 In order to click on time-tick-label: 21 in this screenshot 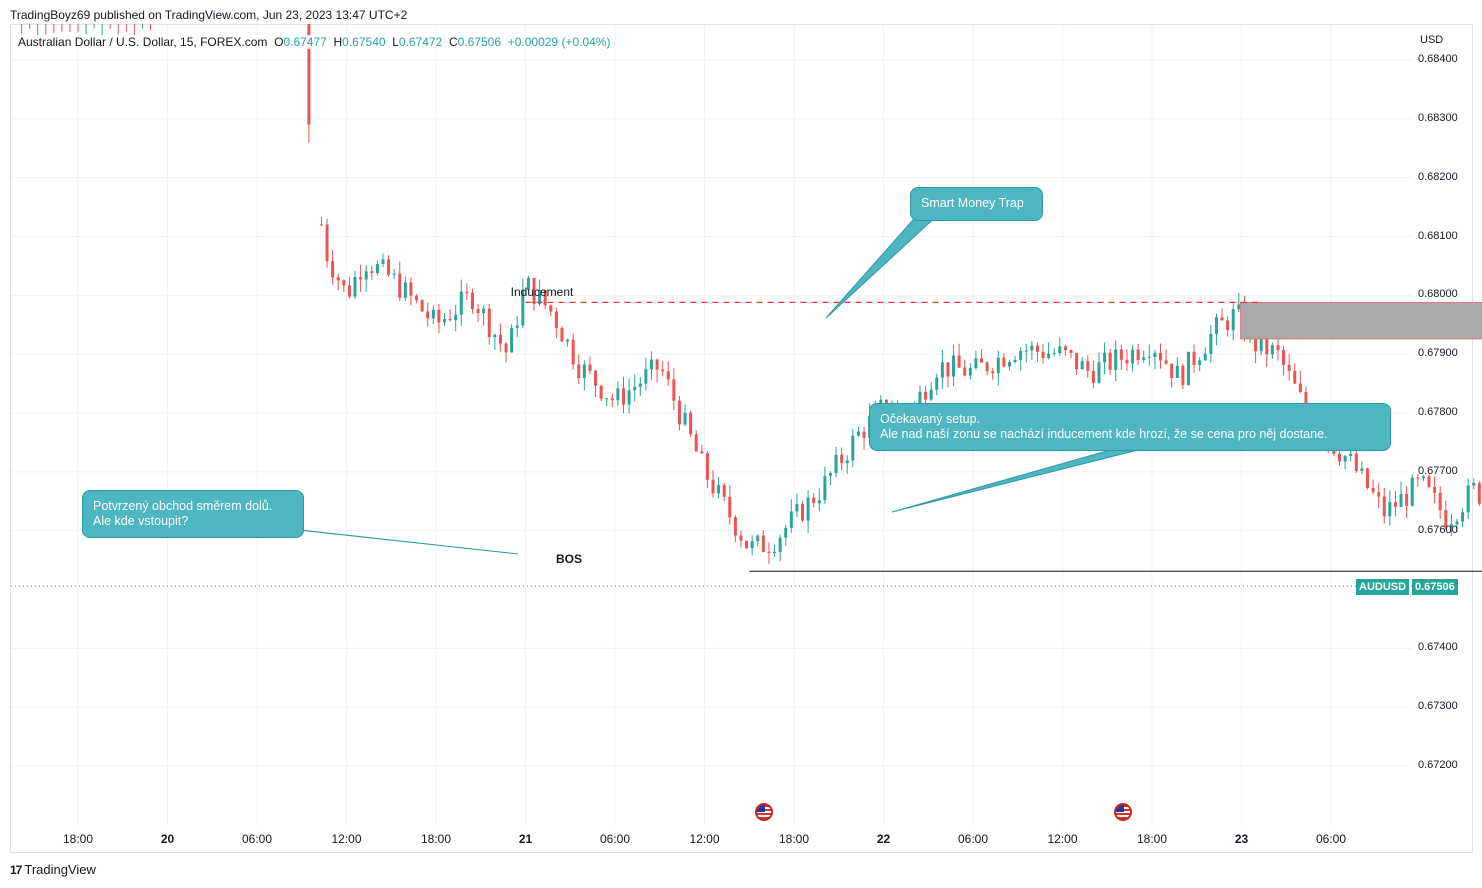, I will do `click(525, 839)`.